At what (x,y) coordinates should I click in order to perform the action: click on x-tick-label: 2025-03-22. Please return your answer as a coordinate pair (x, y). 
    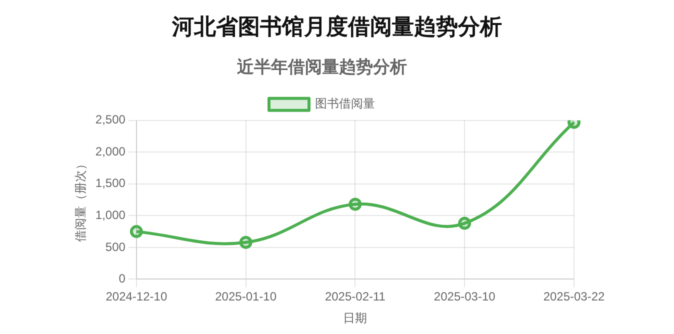
    Looking at the image, I should click on (574, 297).